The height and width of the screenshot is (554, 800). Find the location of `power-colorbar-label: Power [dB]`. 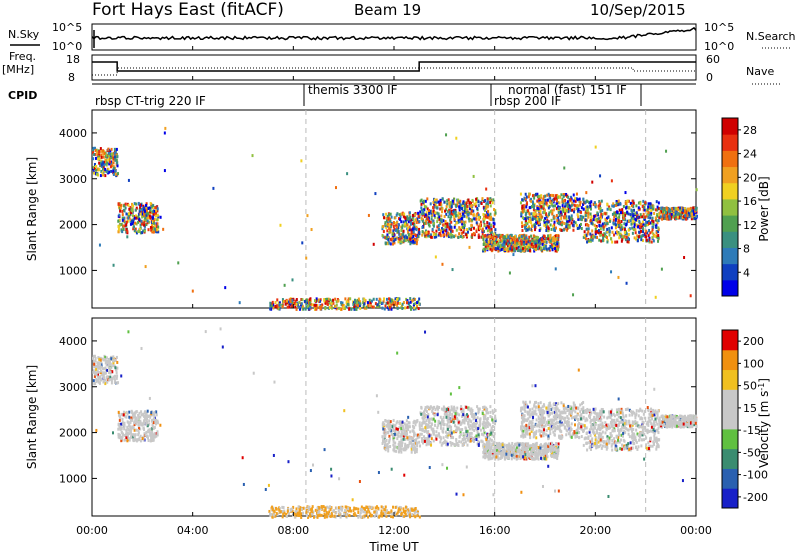

power-colorbar-label: Power [dB] is located at coordinates (764, 208).